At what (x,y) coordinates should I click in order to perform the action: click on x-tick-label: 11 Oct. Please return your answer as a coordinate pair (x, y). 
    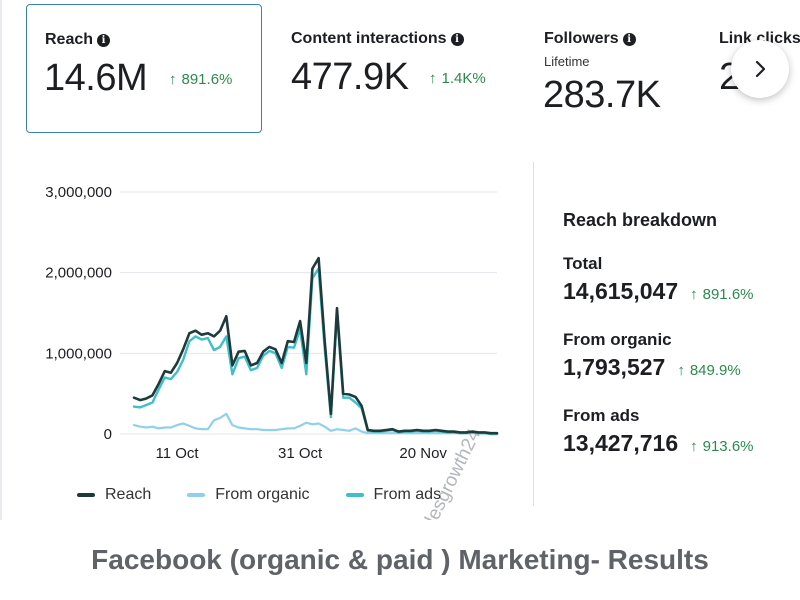
    Looking at the image, I should click on (178, 453).